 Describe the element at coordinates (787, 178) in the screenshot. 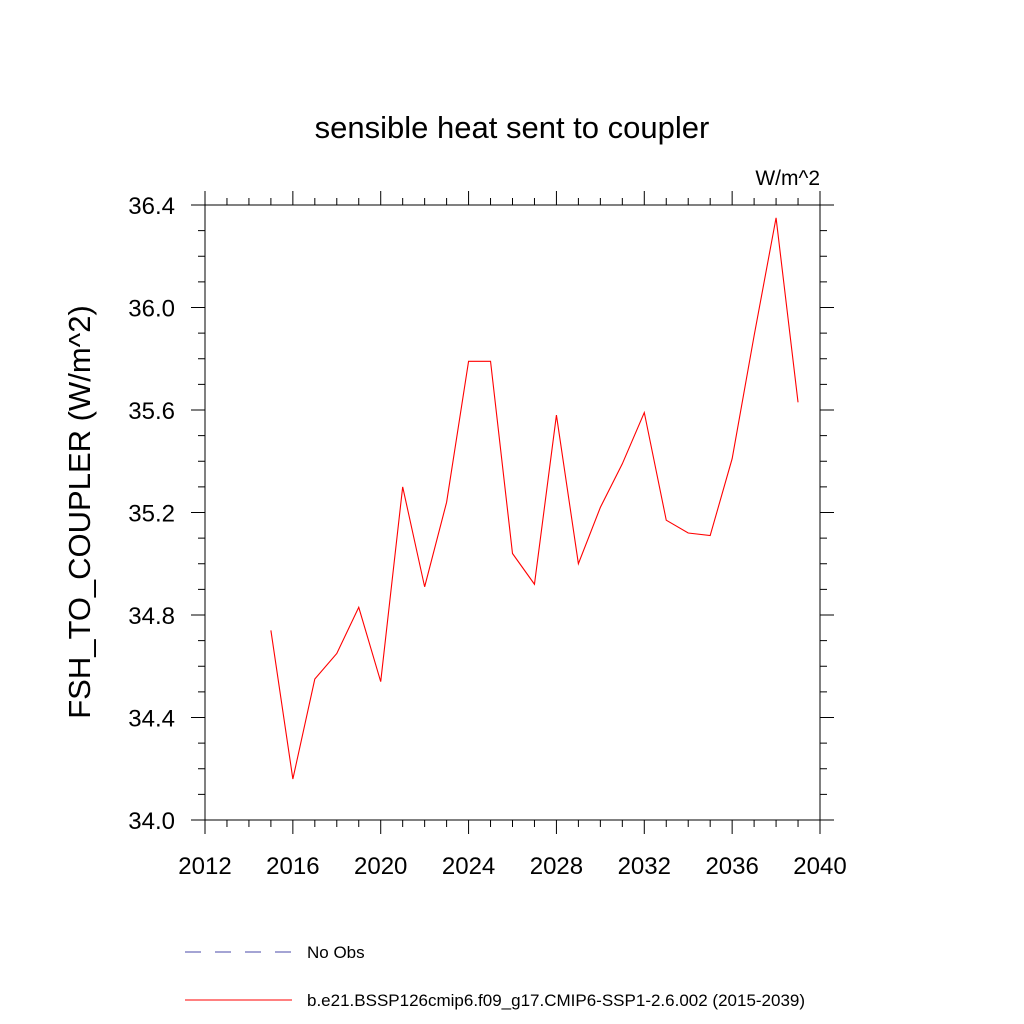

I see `units-label: W/m^2` at that location.